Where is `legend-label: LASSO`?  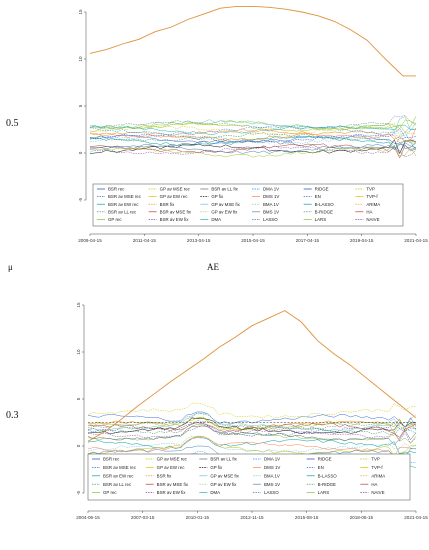
legend-label: LASSO is located at coordinates (270, 219).